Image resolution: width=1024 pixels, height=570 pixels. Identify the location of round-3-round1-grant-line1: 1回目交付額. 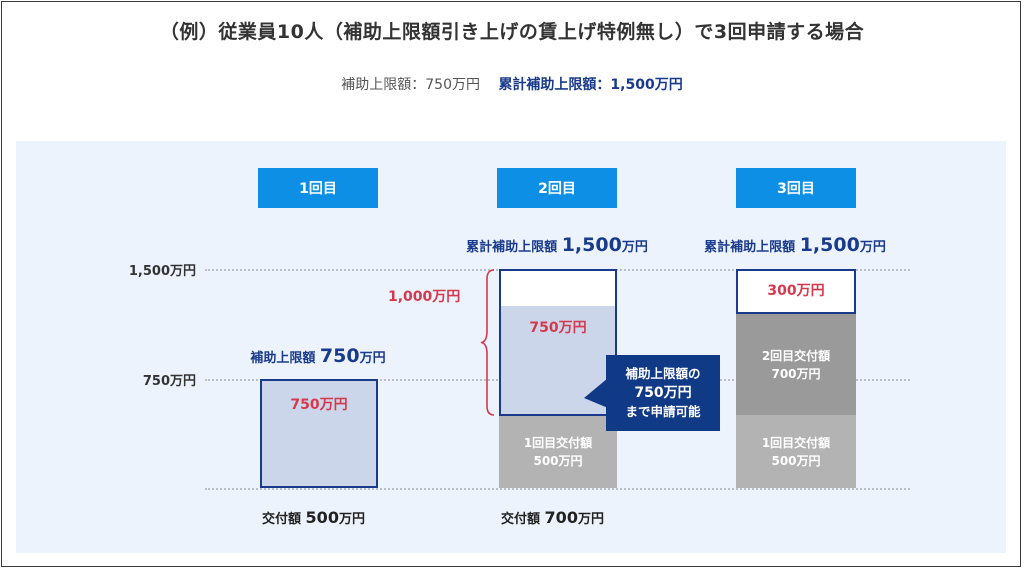
(796, 442).